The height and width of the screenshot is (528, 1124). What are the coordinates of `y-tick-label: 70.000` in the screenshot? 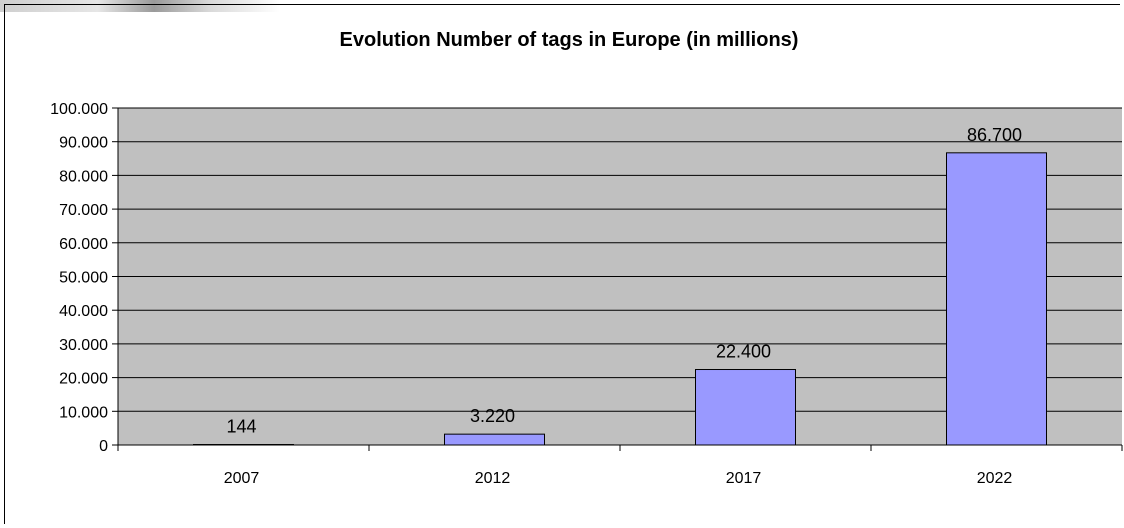 It's located at (83, 210).